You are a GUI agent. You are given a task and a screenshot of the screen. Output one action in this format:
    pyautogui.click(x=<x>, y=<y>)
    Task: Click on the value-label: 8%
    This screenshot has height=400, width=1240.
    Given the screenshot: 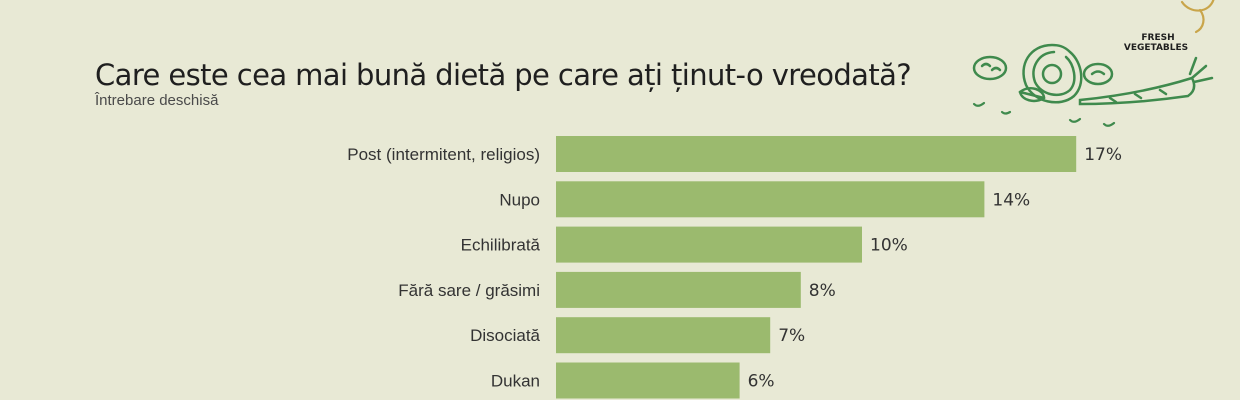 What is the action you would take?
    pyautogui.click(x=822, y=291)
    